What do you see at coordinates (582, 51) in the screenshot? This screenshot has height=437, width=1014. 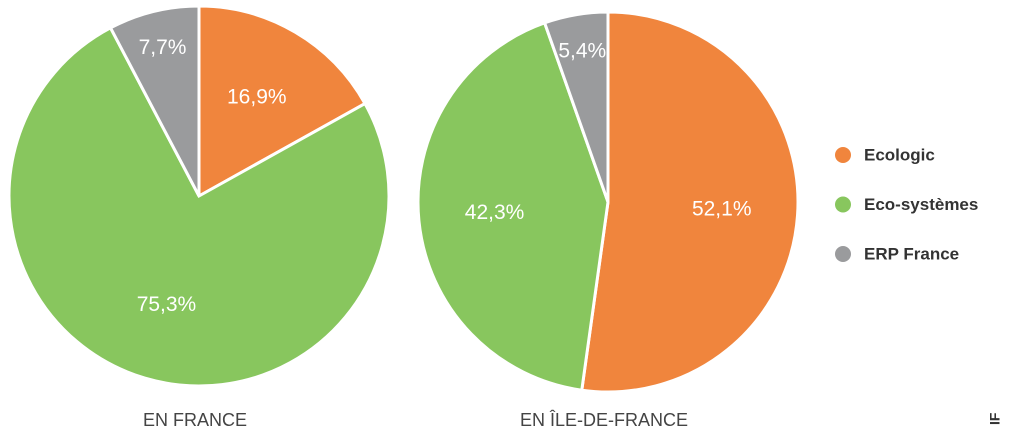 I see `value-label: 5,4%` at bounding box center [582, 51].